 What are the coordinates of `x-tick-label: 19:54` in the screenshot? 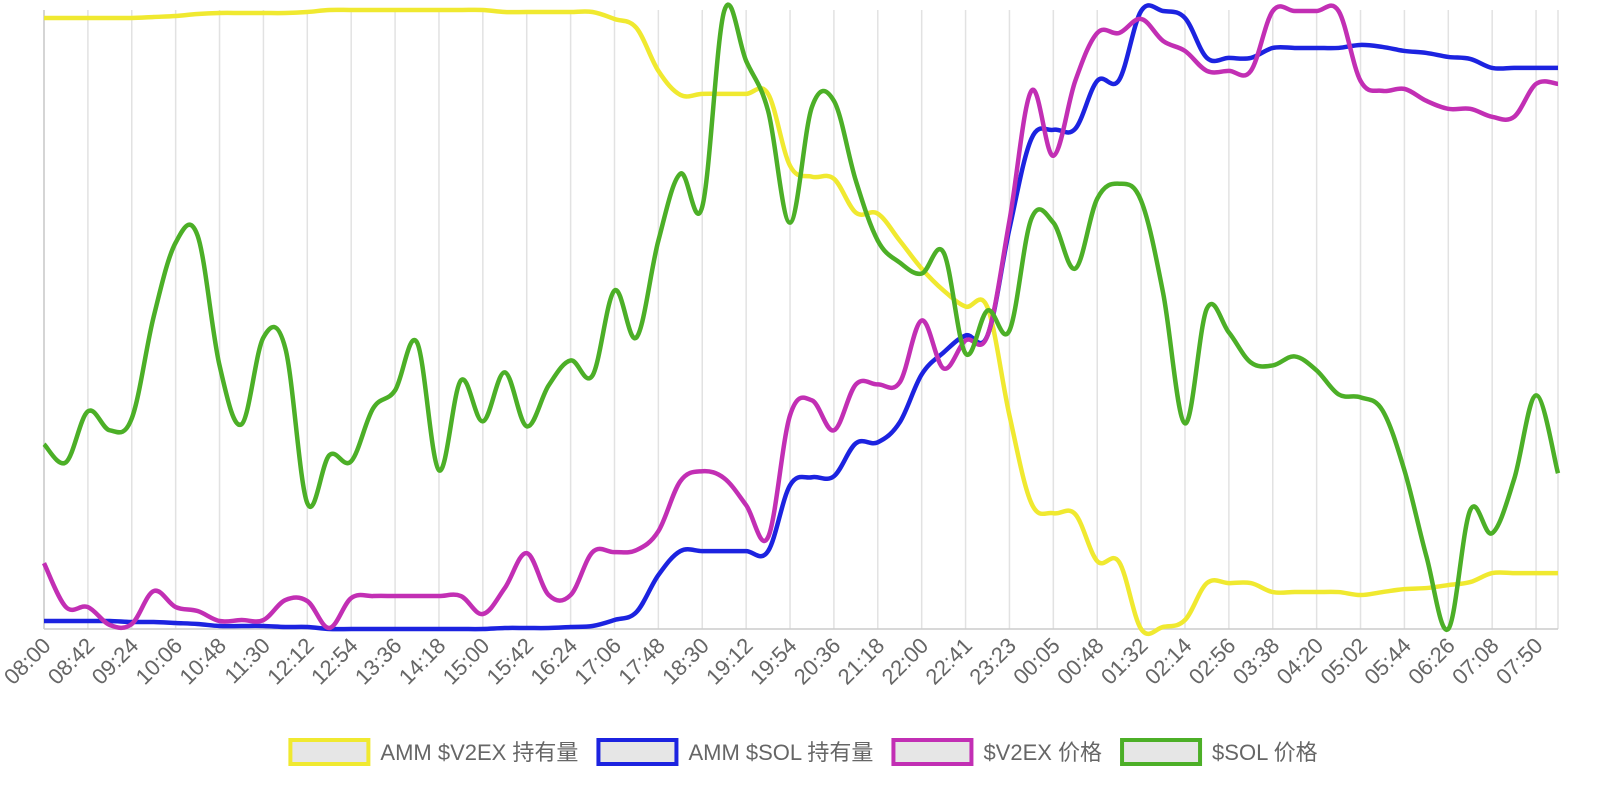 It's located at (773, 661).